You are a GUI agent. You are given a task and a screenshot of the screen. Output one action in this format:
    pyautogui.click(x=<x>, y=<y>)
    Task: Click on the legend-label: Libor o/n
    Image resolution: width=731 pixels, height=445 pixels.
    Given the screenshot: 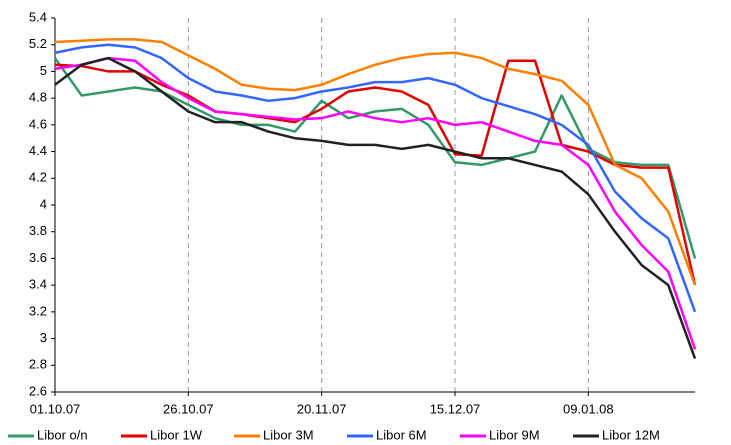 What is the action you would take?
    pyautogui.click(x=62, y=434)
    